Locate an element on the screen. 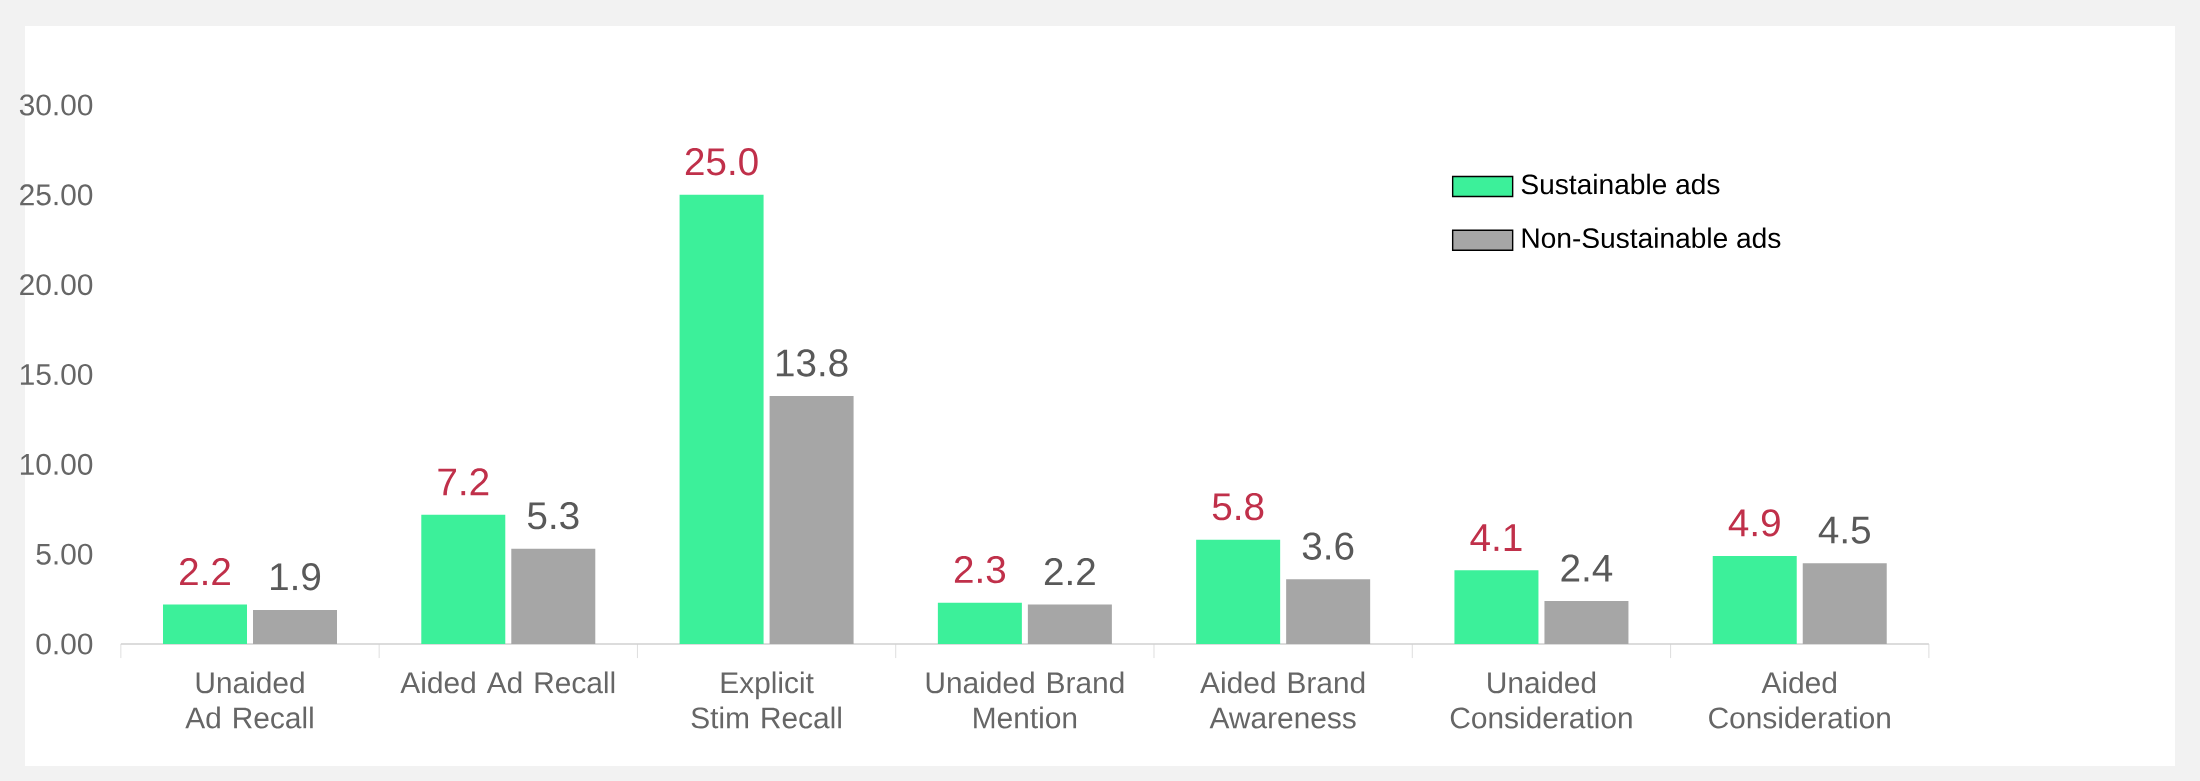 The image size is (2200, 781). legend-label: Non-Sustainable ads is located at coordinates (1651, 238).